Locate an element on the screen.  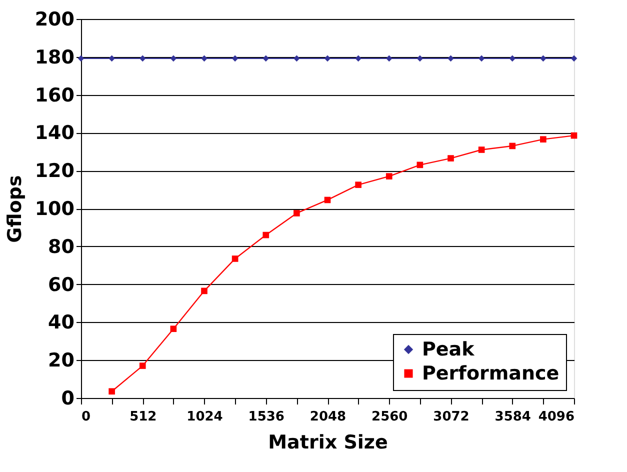
y-tick-label: 20 is located at coordinates (61, 361).